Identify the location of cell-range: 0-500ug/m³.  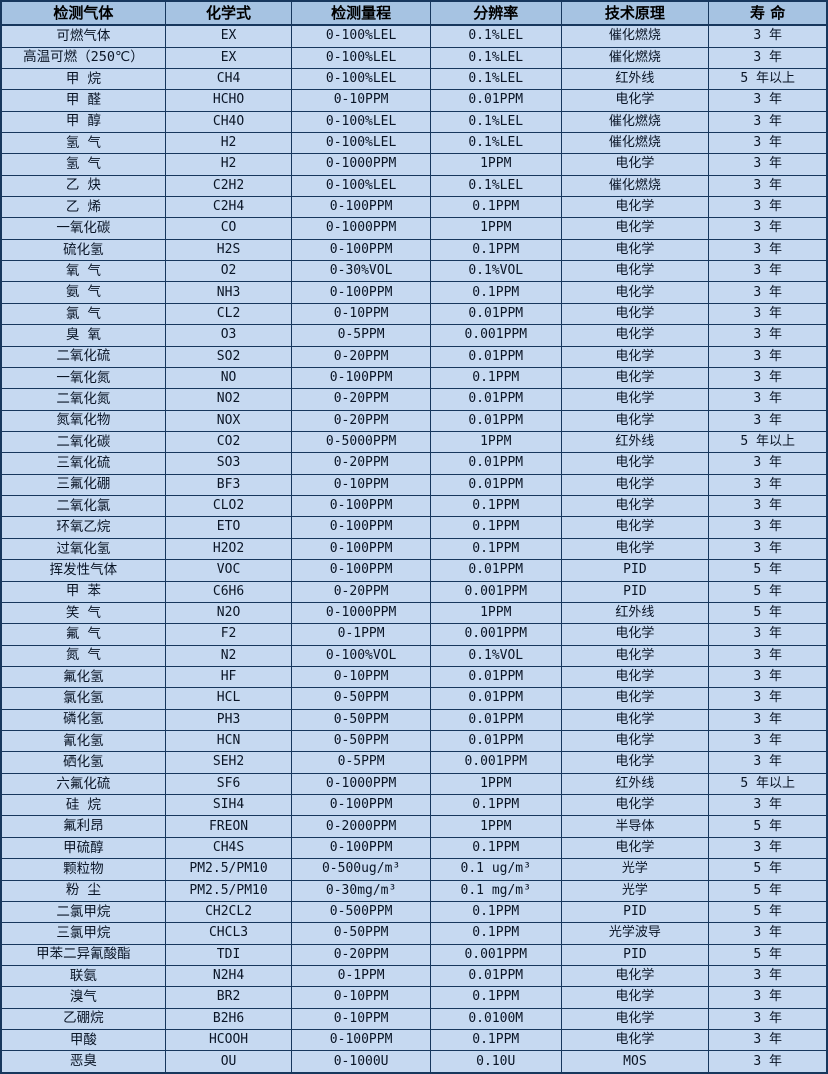
(361, 869).